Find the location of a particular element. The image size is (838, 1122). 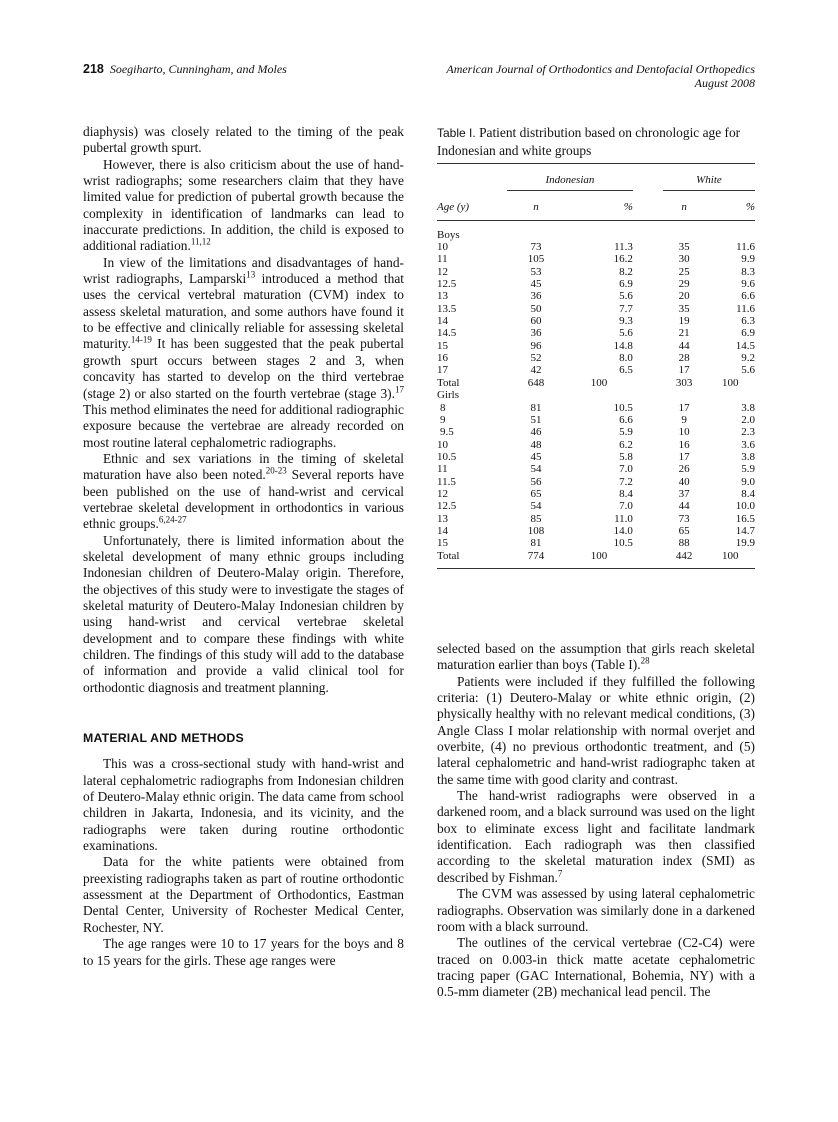

n-cell: 48 is located at coordinates (536, 444).